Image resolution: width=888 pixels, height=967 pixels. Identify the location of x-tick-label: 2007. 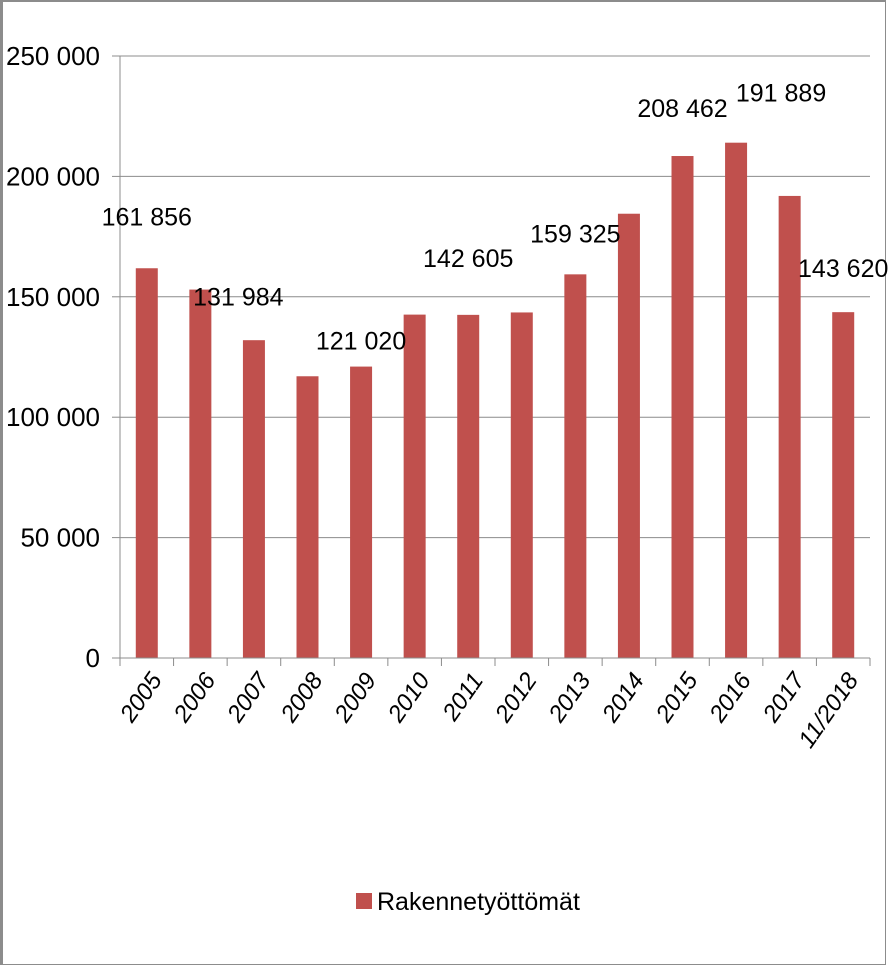
(249, 697).